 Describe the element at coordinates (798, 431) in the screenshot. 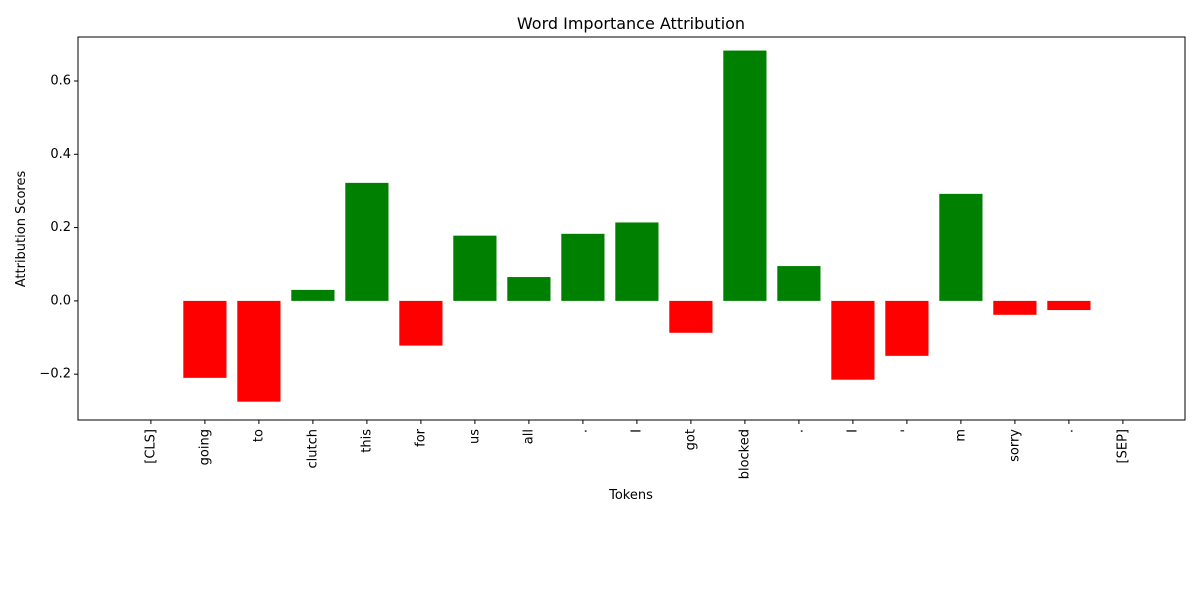

I see `x-tick-label-12: .` at that location.